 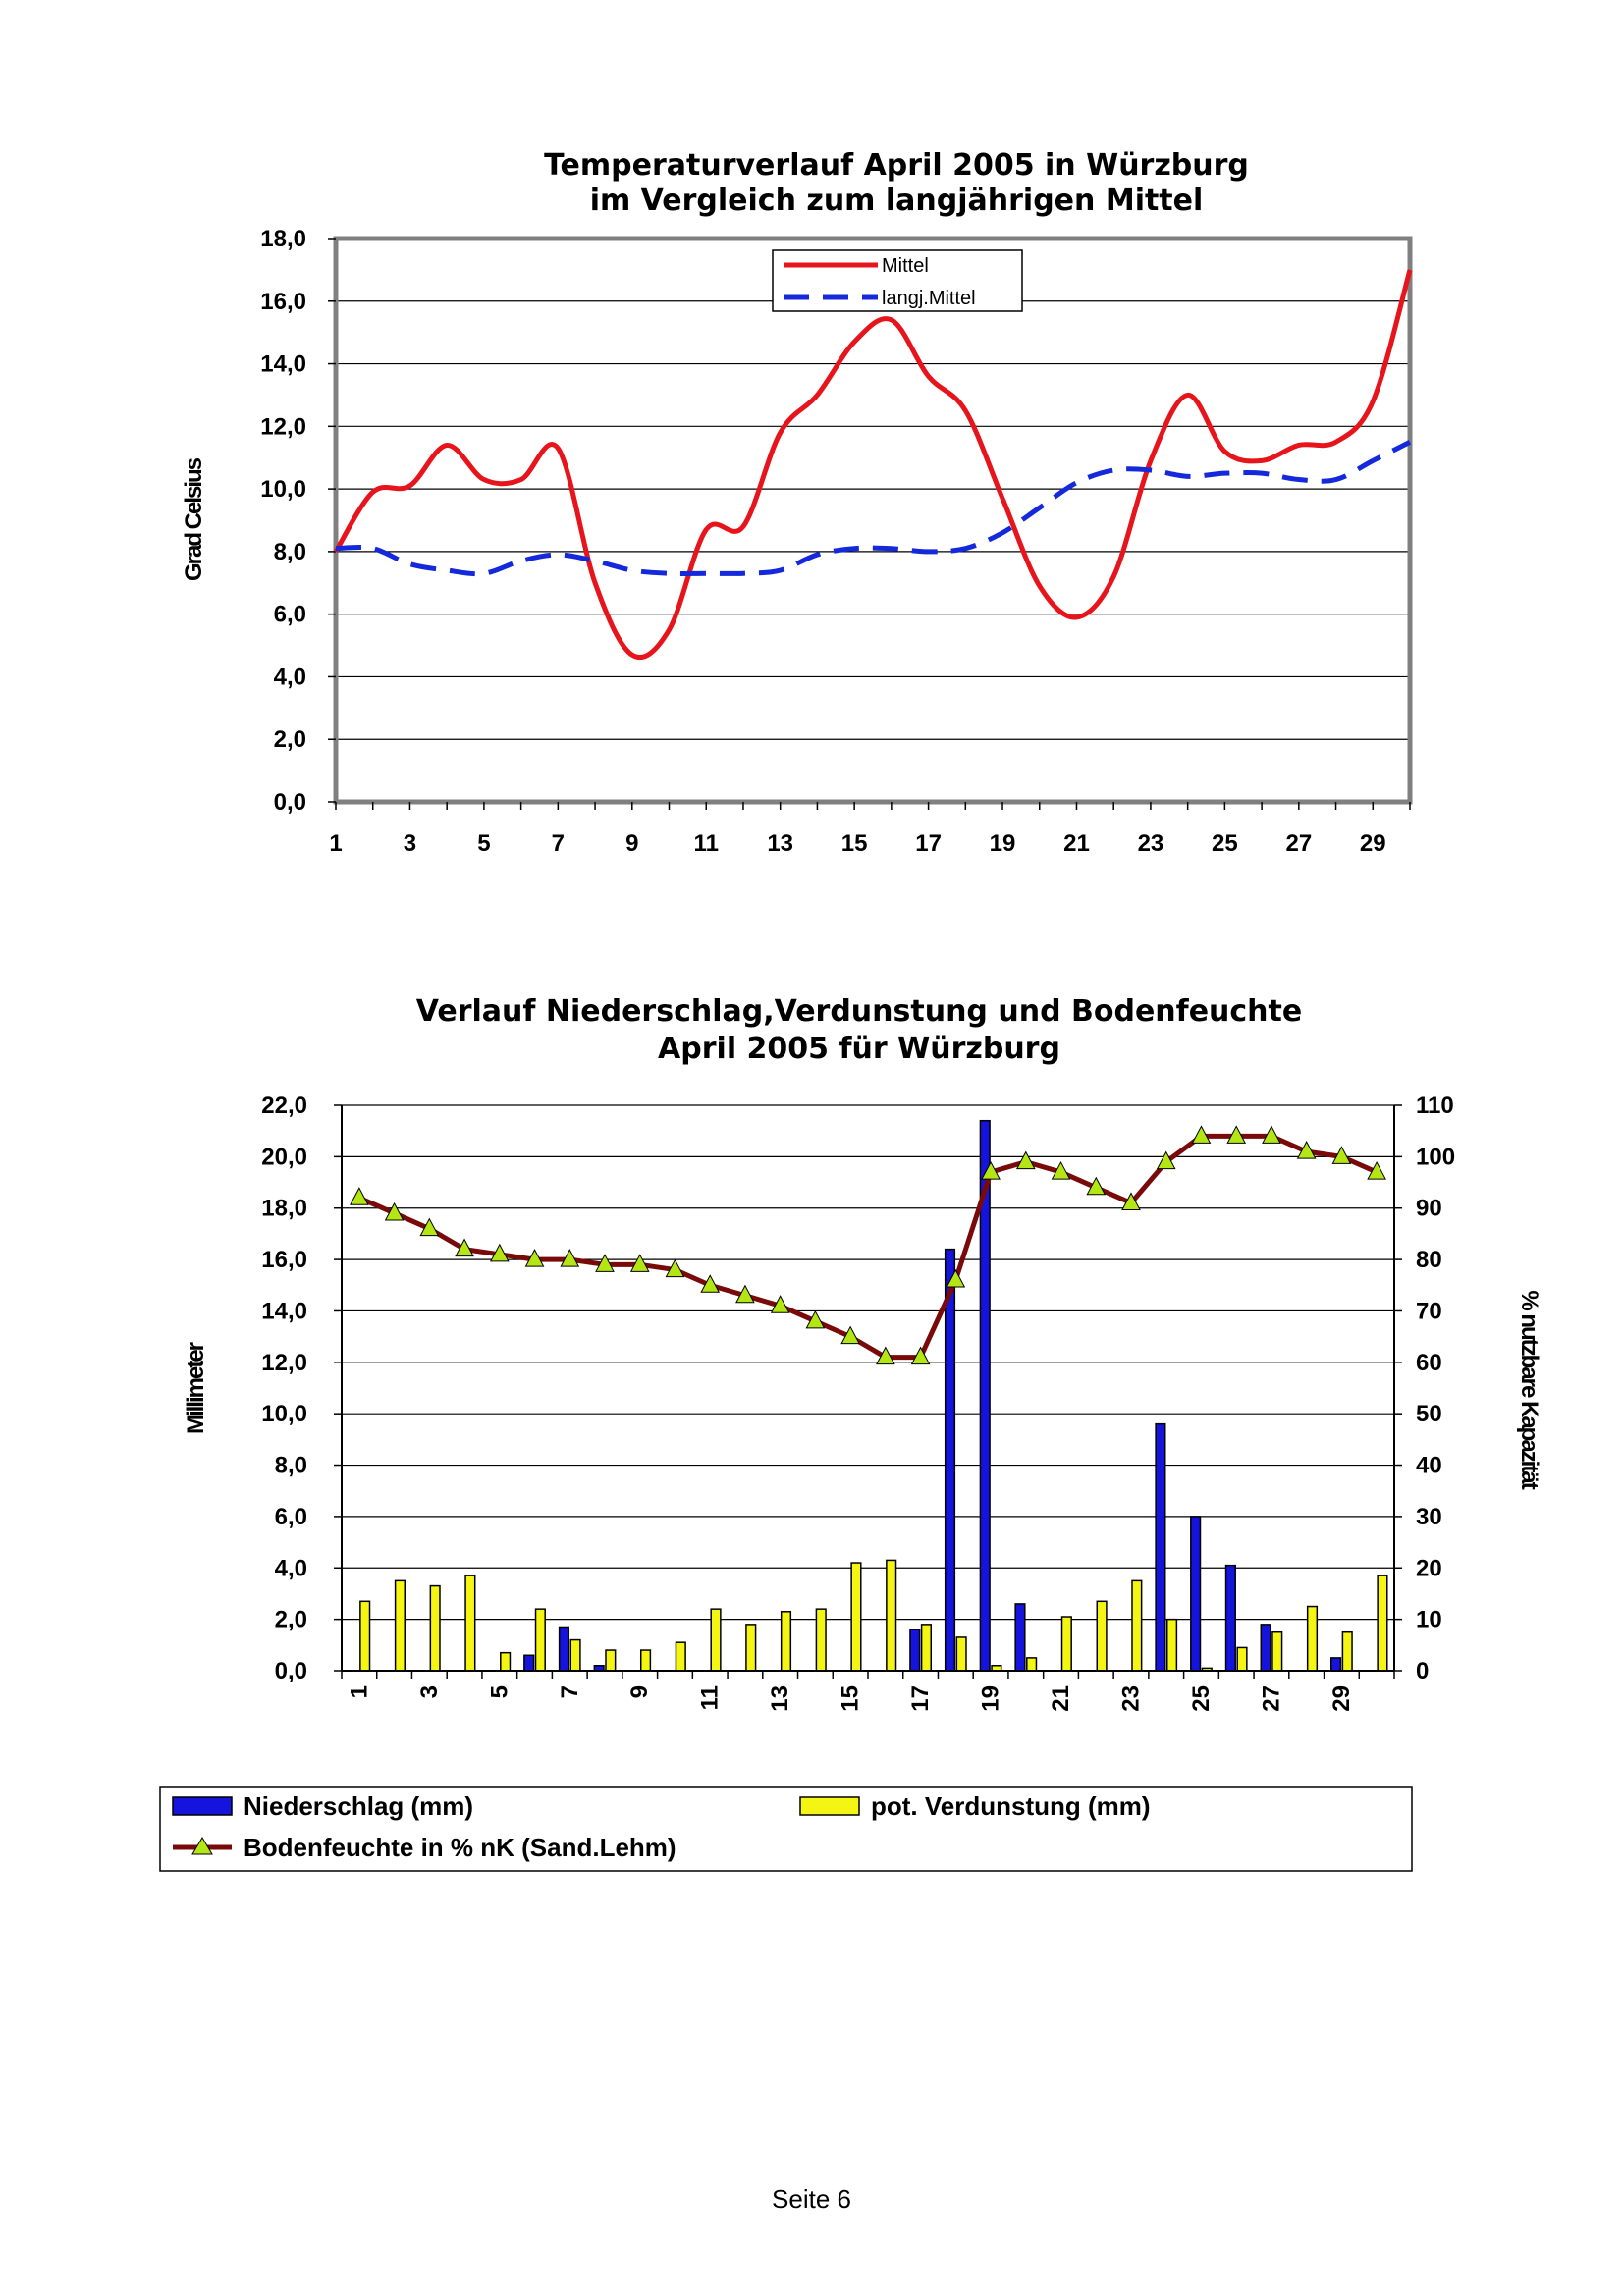 I want to click on precipitation-x-tick-label: 25, so click(x=1201, y=1698).